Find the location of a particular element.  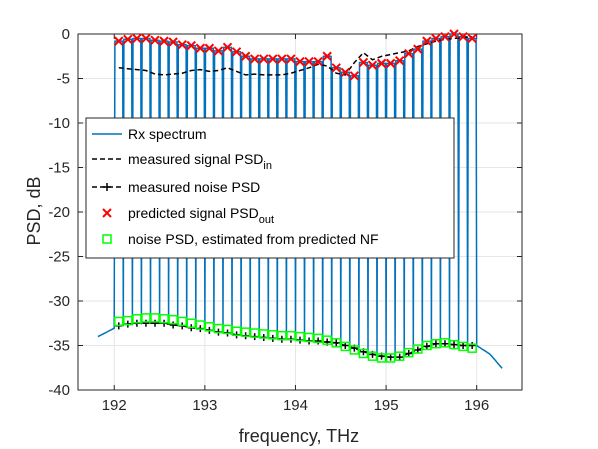

legend-label-subscript: in is located at coordinates (267, 166).